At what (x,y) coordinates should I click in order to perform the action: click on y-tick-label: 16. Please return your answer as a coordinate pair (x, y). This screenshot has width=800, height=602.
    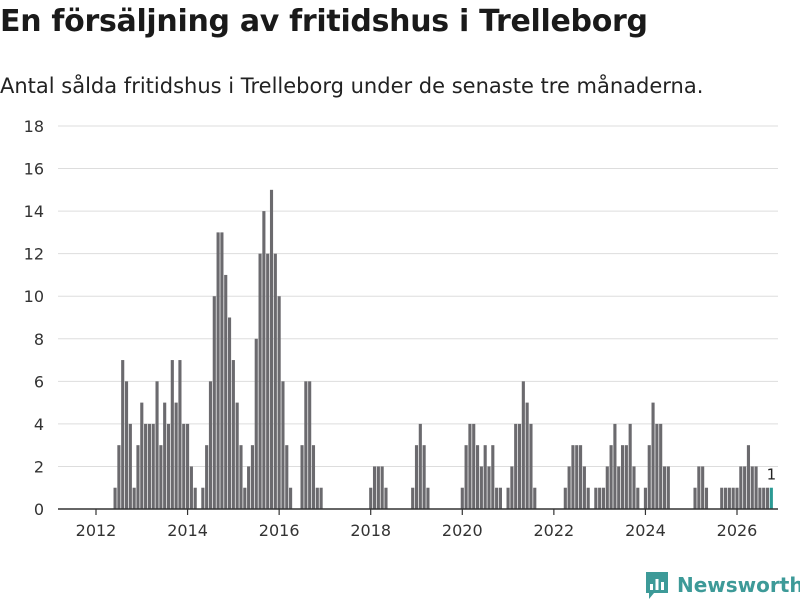
    Looking at the image, I should click on (34, 169).